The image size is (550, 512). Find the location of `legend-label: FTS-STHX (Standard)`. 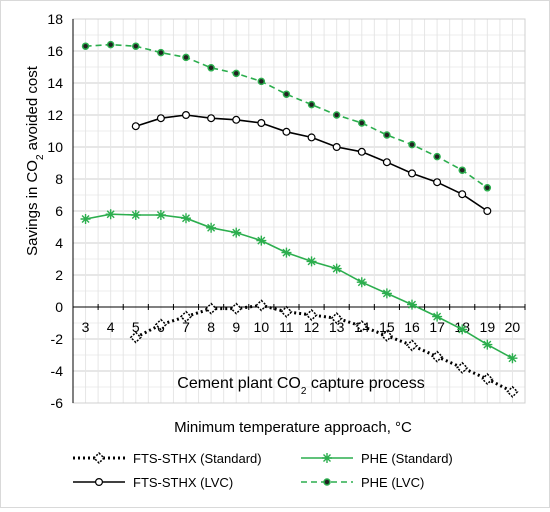

legend-label: FTS-STHX (Standard) is located at coordinates (197, 458).